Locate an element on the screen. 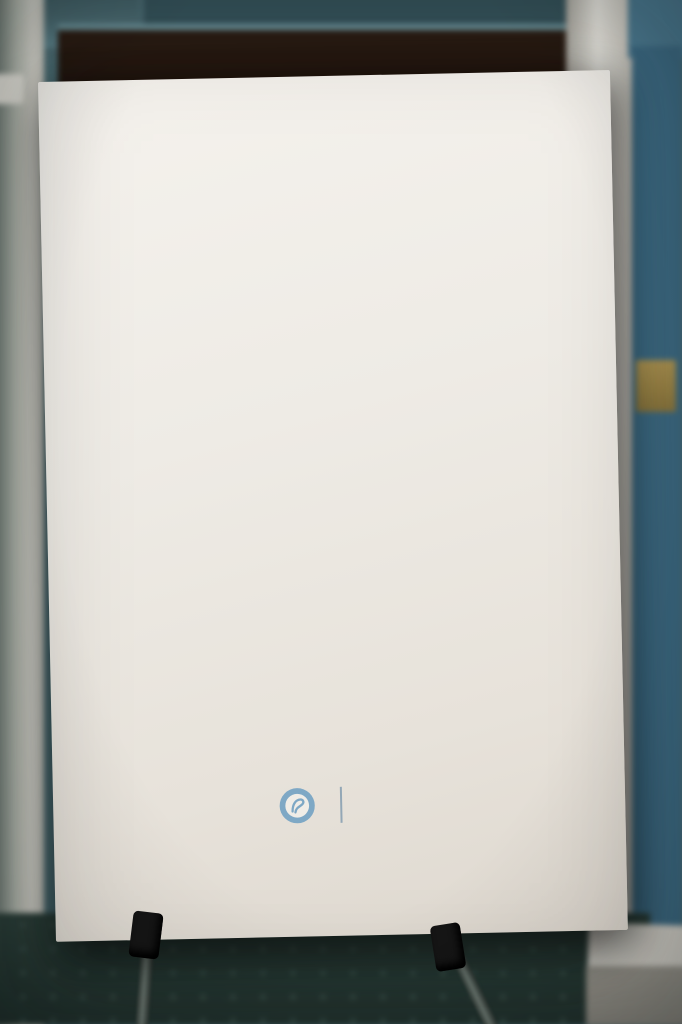  logo-divider is located at coordinates (341, 804).